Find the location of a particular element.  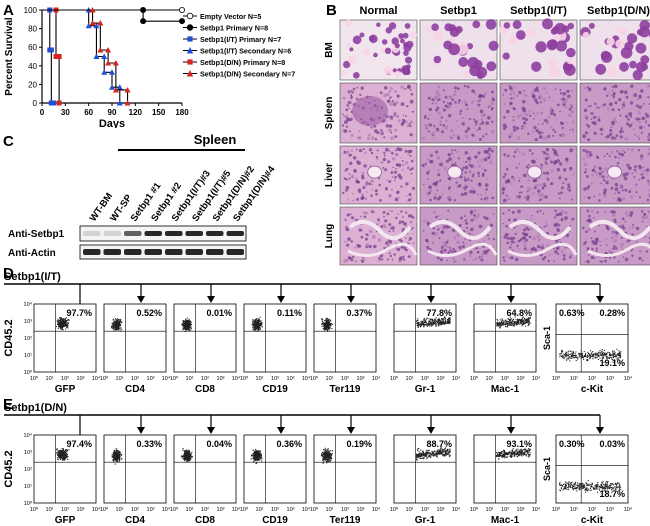

x-tick-label: 10⁴ is located at coordinates (456, 378).